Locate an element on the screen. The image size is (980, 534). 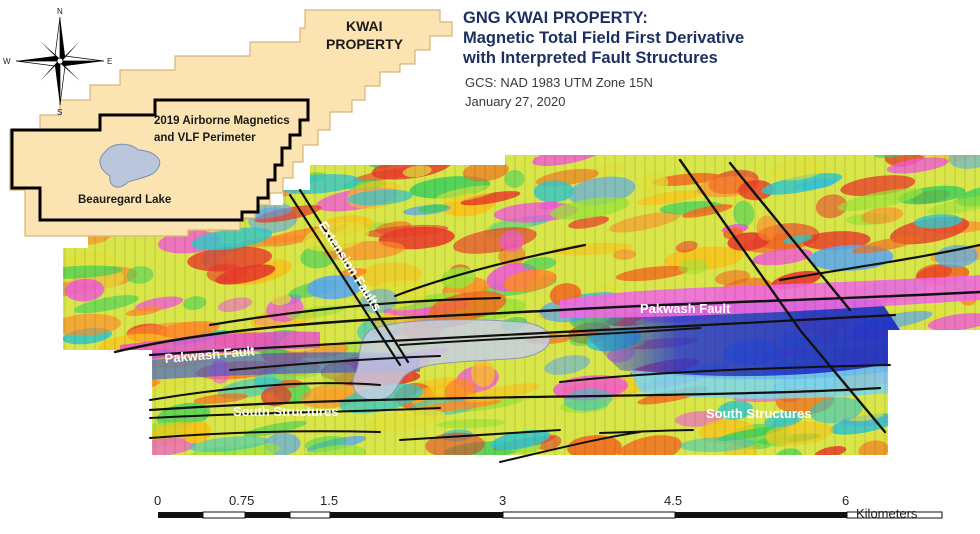
pakwash-fault-east-label: Pakwash Fault is located at coordinates (685, 308).